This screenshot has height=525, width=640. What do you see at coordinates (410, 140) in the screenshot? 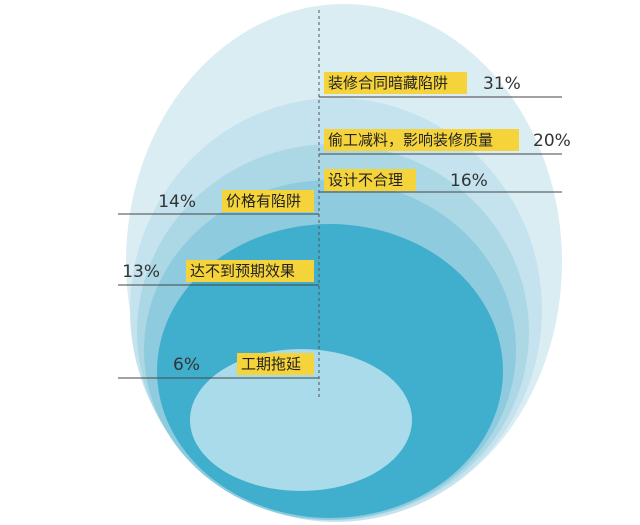
I see `category-label-2: 偷工减料，影响装修质量` at bounding box center [410, 140].